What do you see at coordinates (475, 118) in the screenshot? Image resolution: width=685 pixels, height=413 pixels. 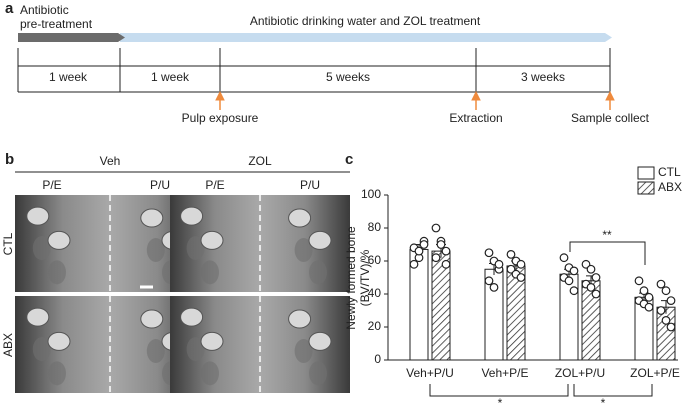 I see `event-label: Extraction` at bounding box center [475, 118].